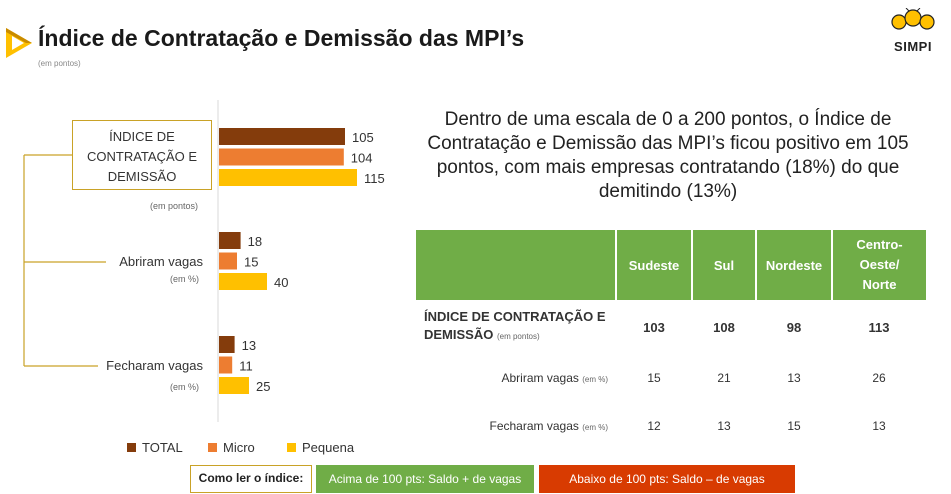  Describe the element at coordinates (667, 479) in the screenshot. I see `below-100-badge: Abaixo de 100 pts: Saldo – de vagas` at that location.